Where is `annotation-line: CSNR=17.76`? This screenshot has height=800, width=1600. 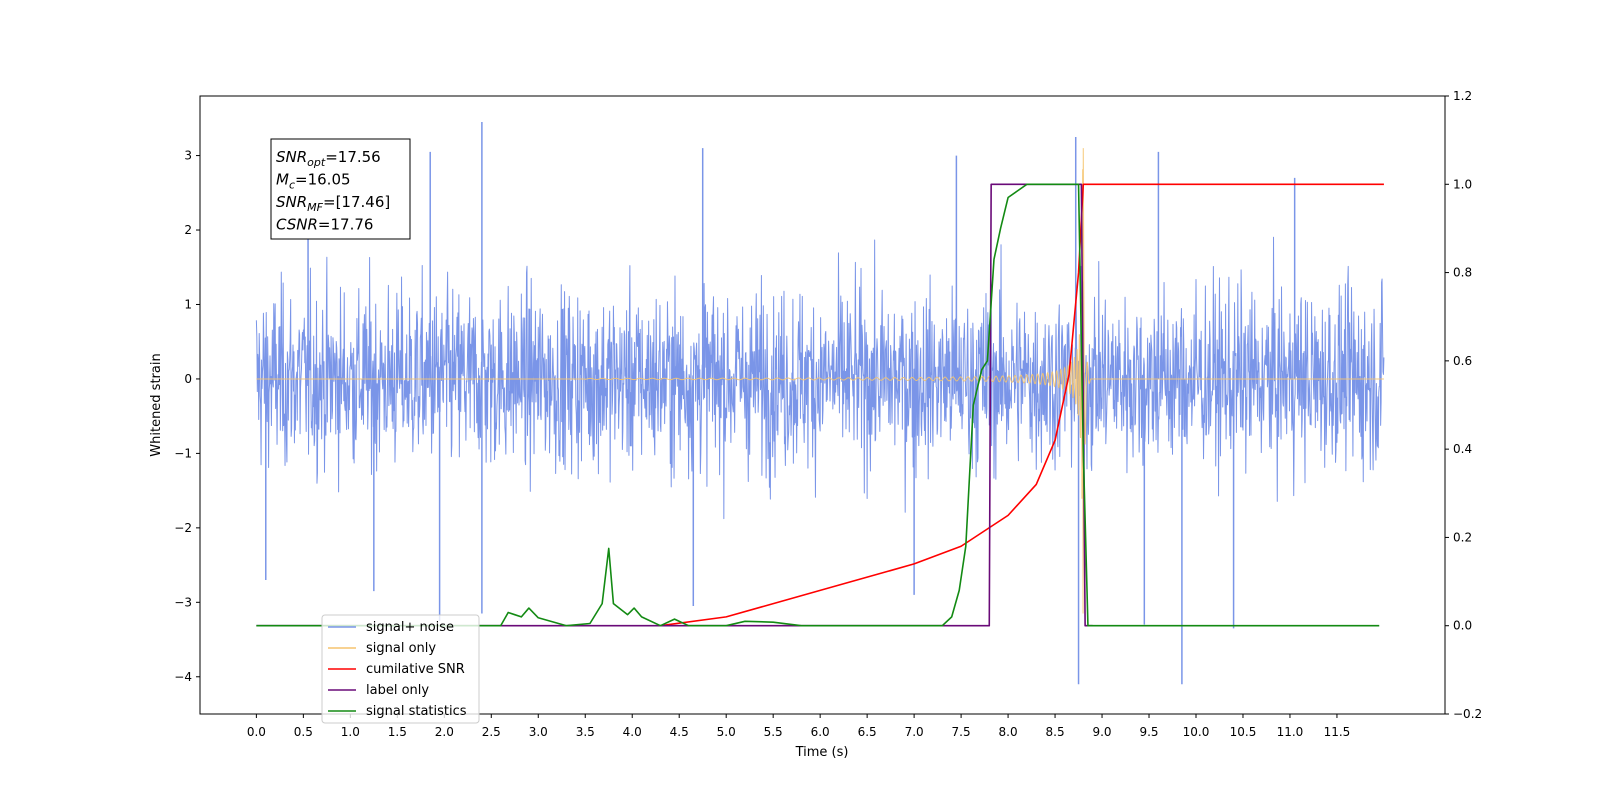 annotation-line: CSNR=17.76 is located at coordinates (324, 225).